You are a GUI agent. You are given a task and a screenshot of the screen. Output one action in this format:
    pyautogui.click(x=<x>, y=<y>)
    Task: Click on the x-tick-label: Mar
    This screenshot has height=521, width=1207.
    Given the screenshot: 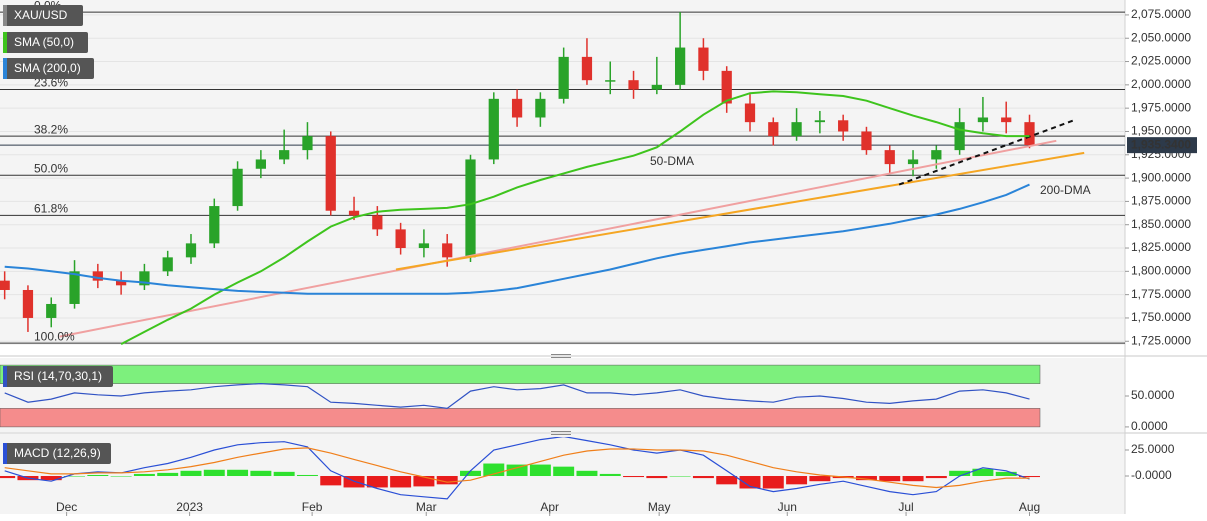 What is the action you would take?
    pyautogui.click(x=426, y=507)
    